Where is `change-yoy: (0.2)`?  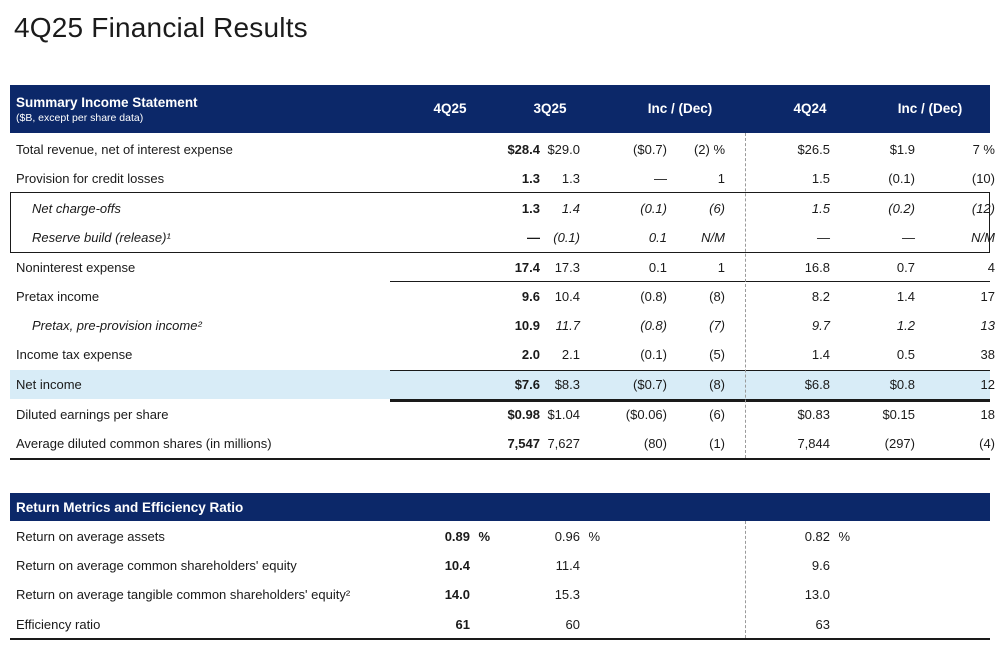 change-yoy: (0.2) is located at coordinates (901, 208).